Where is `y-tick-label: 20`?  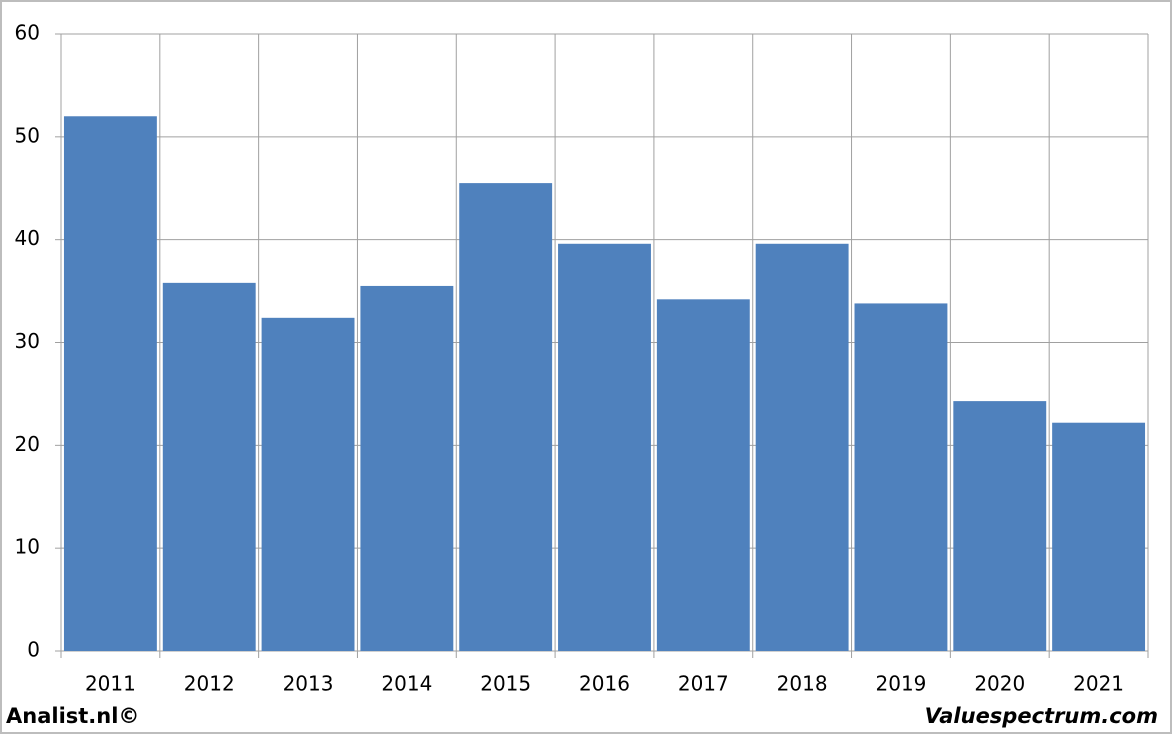 y-tick-label: 20 is located at coordinates (27, 444).